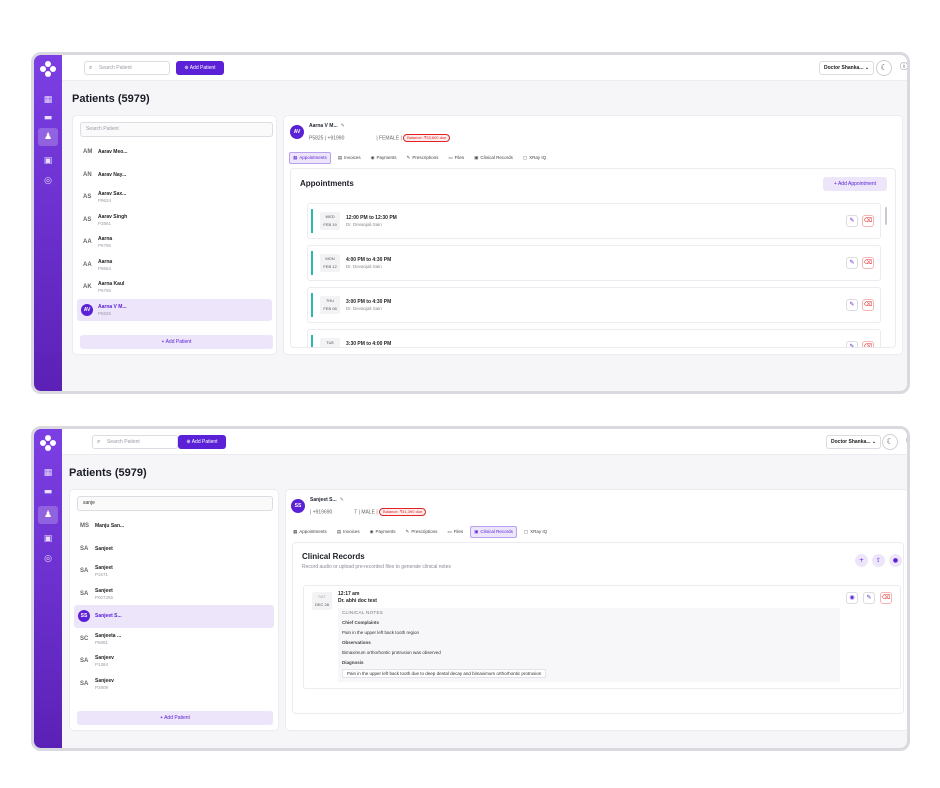 The width and height of the screenshot is (940, 788). Describe the element at coordinates (174, 287) in the screenshot. I see `patient-list-item: AK Aarna Kaul P6765` at that location.